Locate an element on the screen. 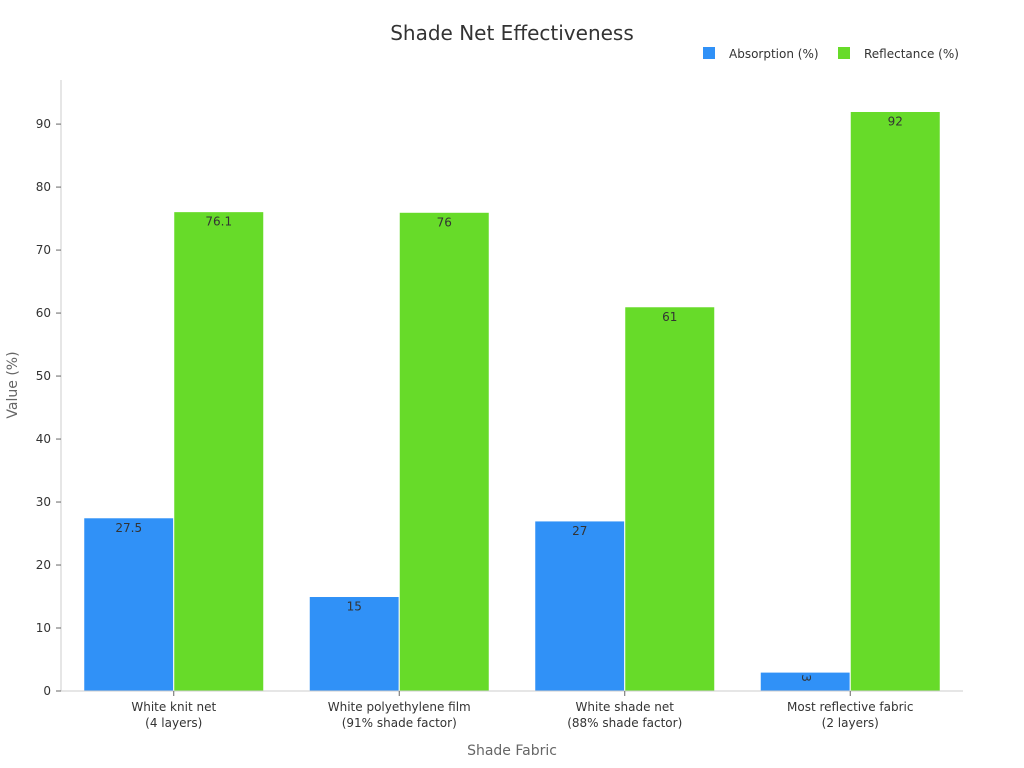  y-tick-label: 10 is located at coordinates (43, 628).